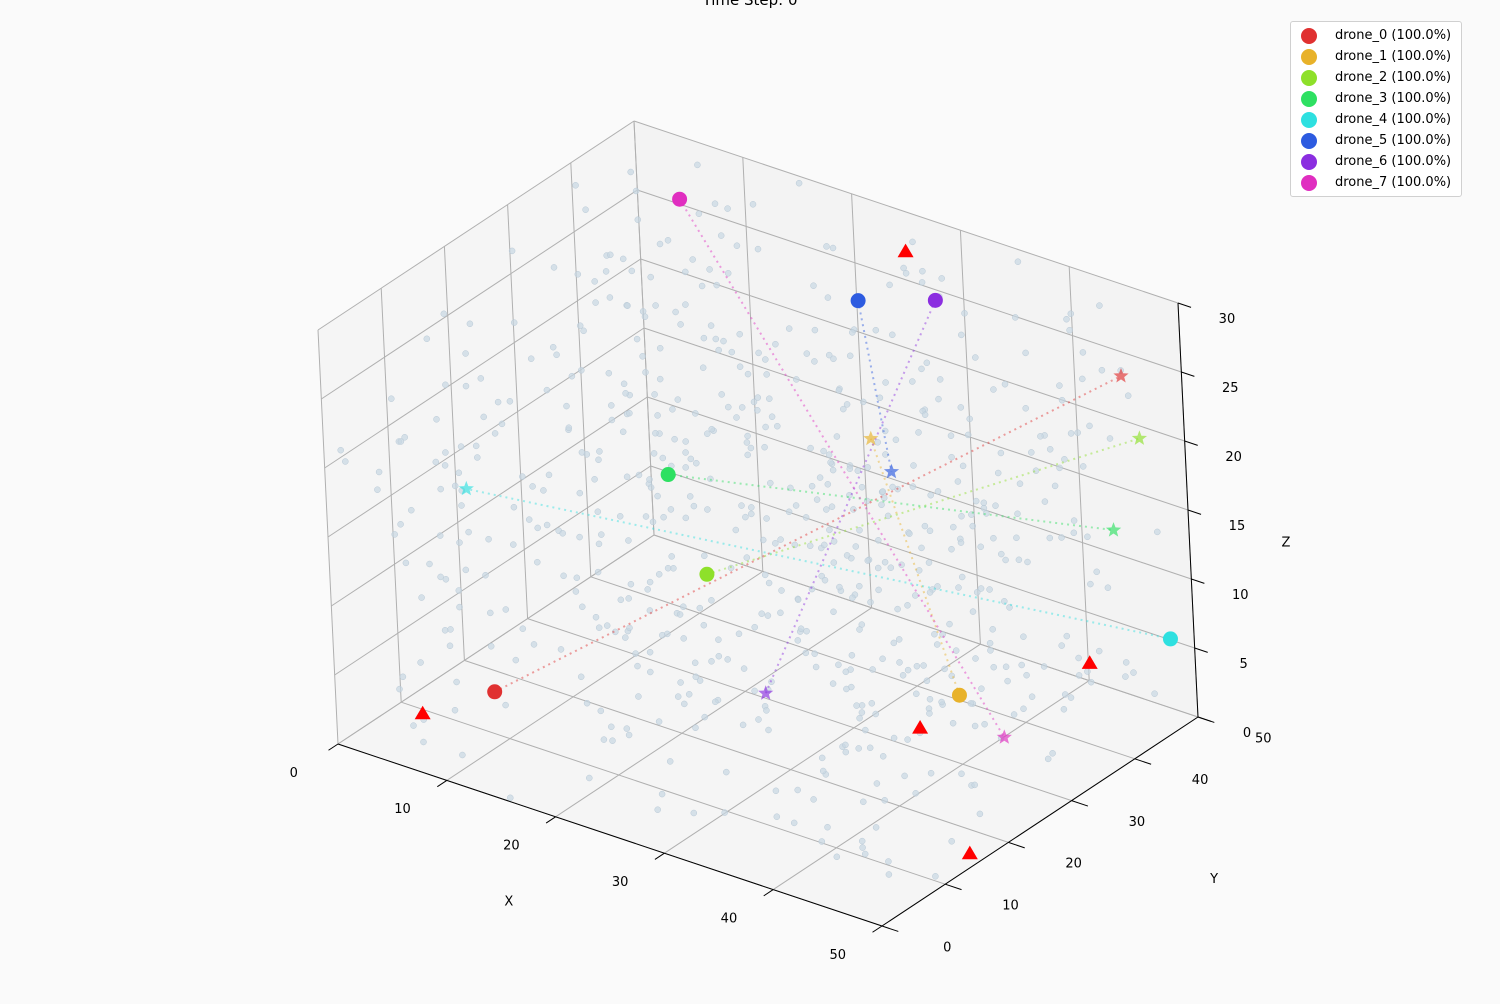 The width and height of the screenshot is (1500, 1004). Describe the element at coordinates (610, 835) in the screenshot. I see `x-axis-line` at that location.